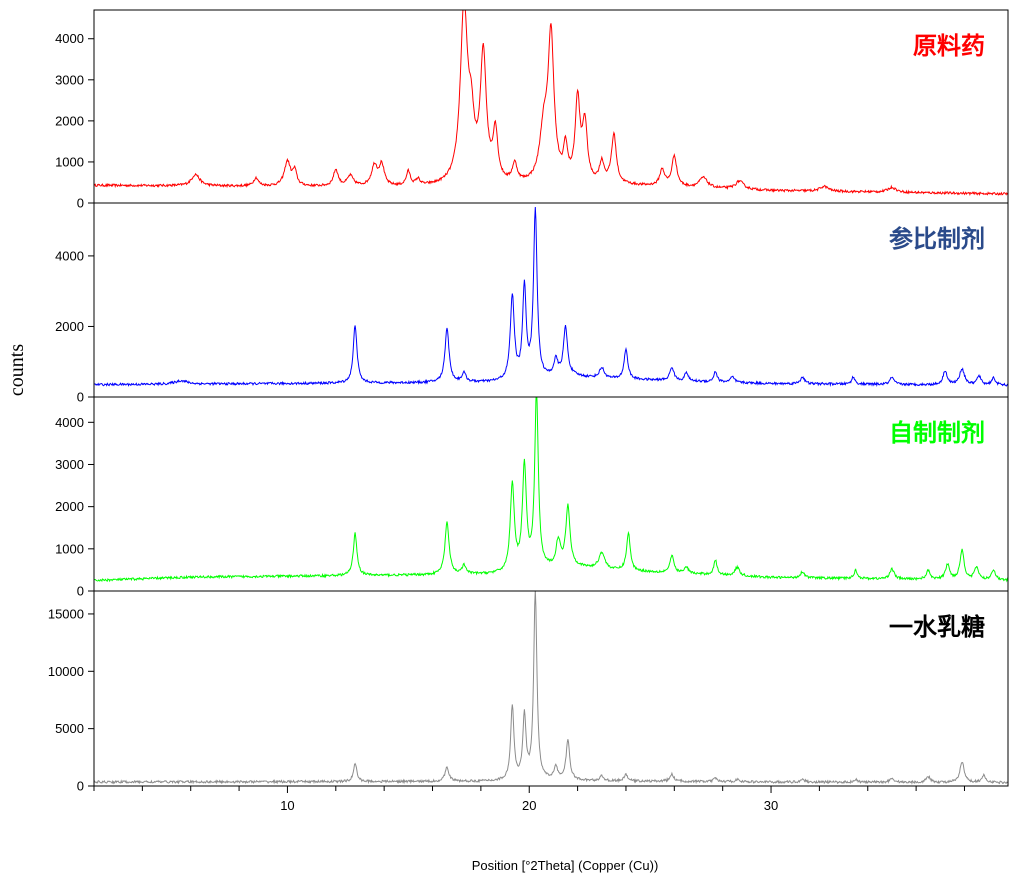  What do you see at coordinates (949, 45) in the screenshot?
I see `series-label-1: 原料药` at bounding box center [949, 45].